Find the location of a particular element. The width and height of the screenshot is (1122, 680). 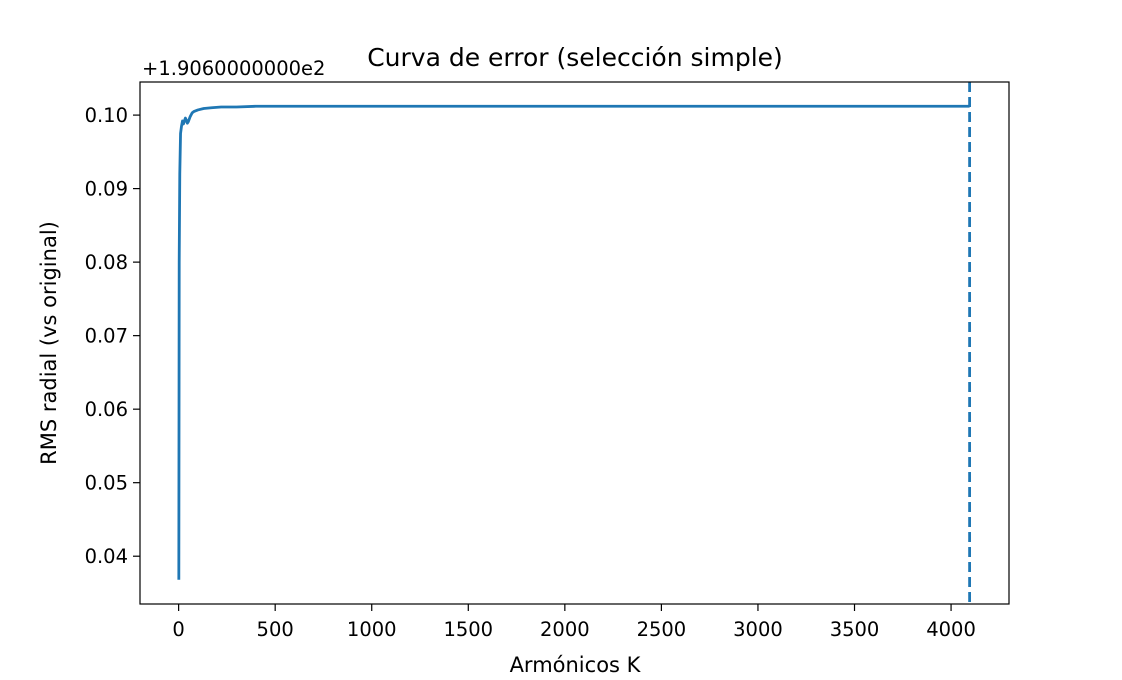

y-axis-offset-label: +1.9060000000e2 is located at coordinates (233, 68).